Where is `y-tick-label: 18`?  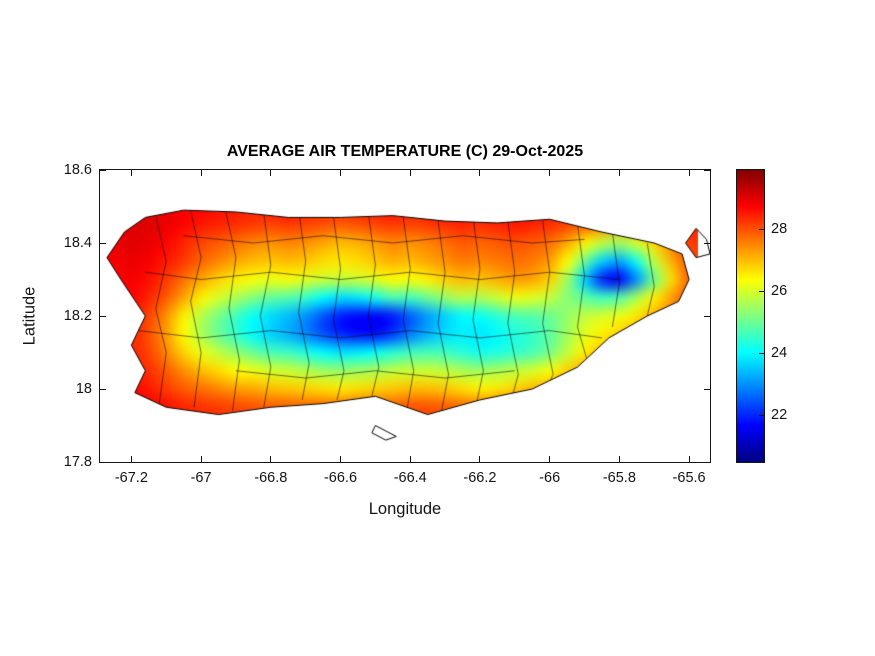
y-tick-label: 18 is located at coordinates (83, 389).